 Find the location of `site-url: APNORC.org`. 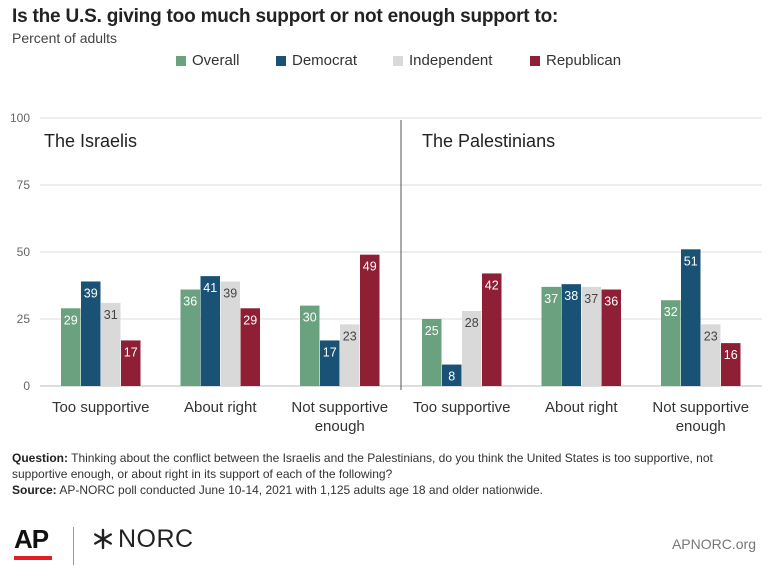

site-url: APNORC.org is located at coordinates (713, 544).